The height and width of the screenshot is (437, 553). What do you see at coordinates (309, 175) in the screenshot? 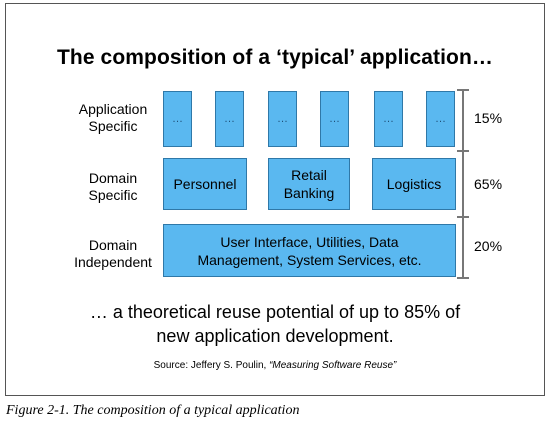
I see `domain-box-line: Retail` at bounding box center [309, 175].